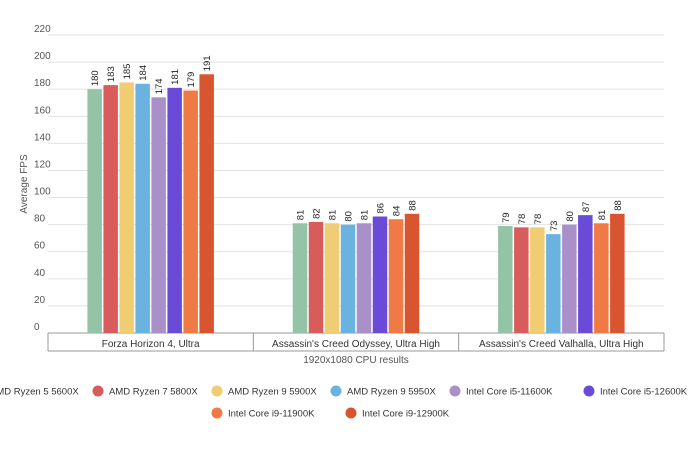 The height and width of the screenshot is (450, 690). I want to click on y-tick-label: 140, so click(42, 137).